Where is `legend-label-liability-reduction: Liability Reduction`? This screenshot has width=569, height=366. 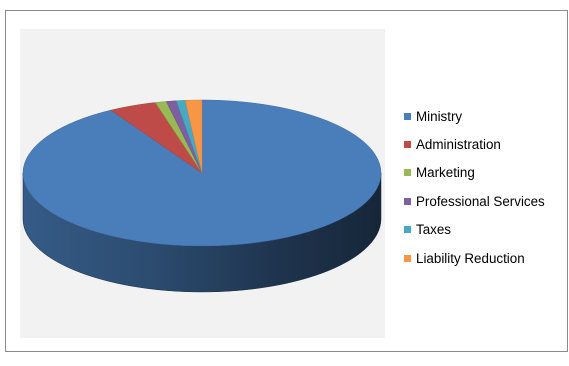
legend-label-liability-reduction: Liability Reduction is located at coordinates (470, 258).